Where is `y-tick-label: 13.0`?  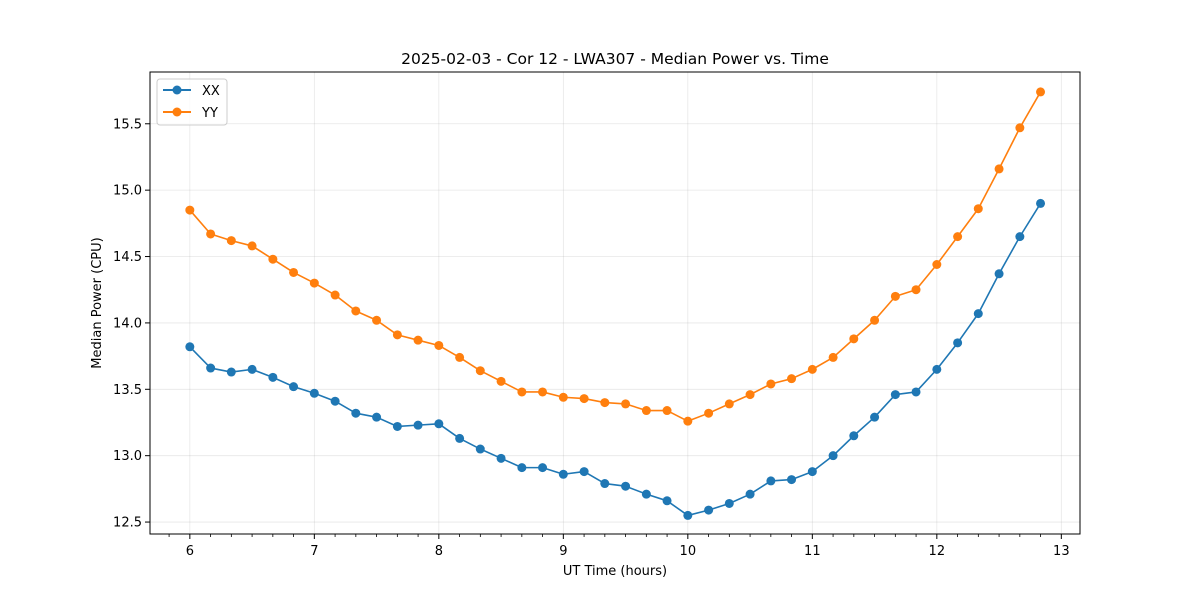 y-tick-label: 13.0 is located at coordinates (127, 456).